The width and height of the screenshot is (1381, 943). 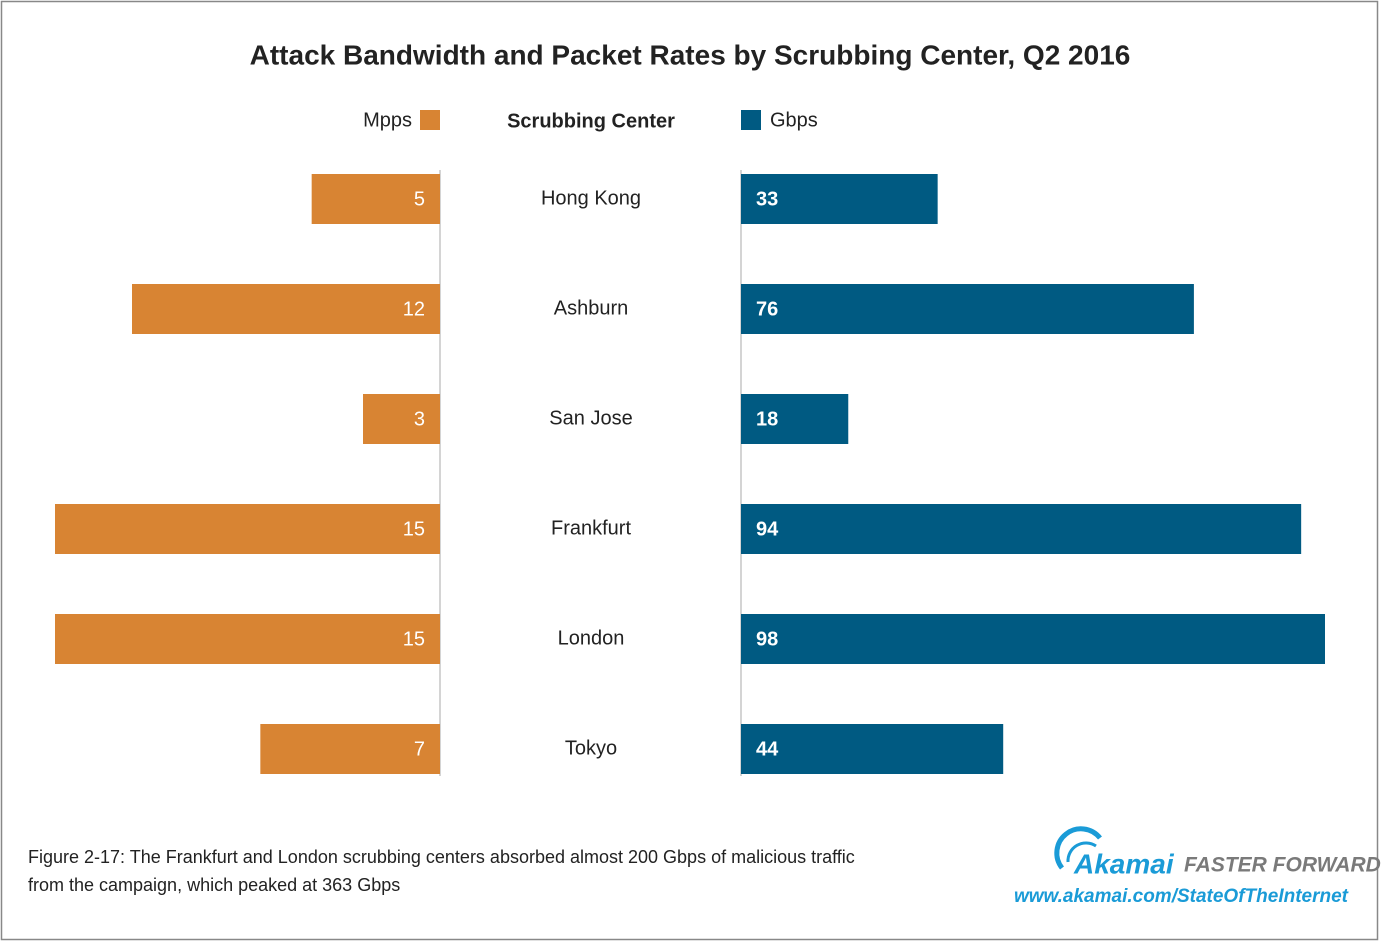 What do you see at coordinates (419, 199) in the screenshot?
I see `value-label: 5` at bounding box center [419, 199].